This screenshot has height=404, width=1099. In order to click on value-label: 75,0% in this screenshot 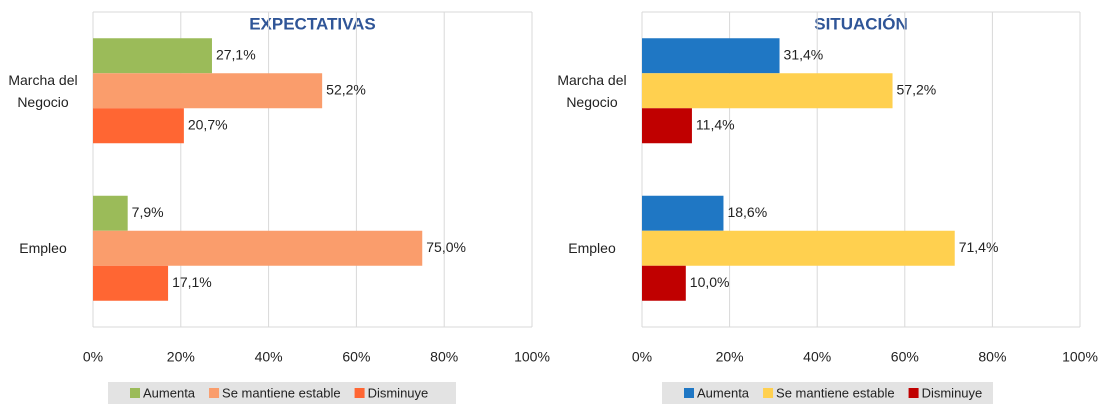, I will do `click(446, 247)`.